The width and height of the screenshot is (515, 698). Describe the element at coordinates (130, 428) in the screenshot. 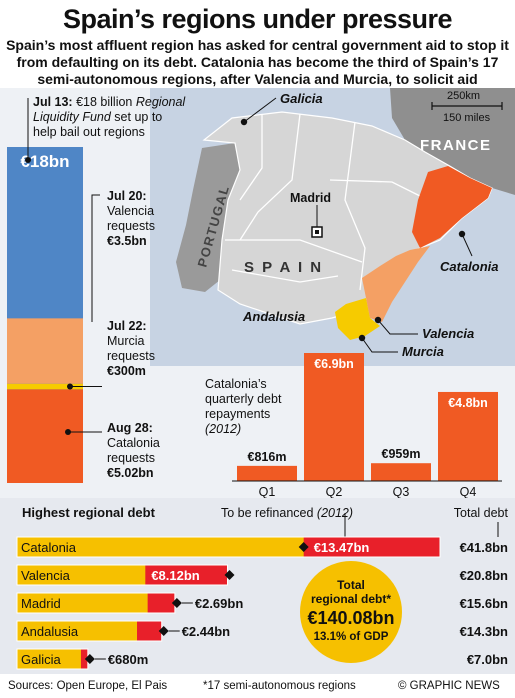

I see `catalonia-note-date: Aug 28:` at that location.